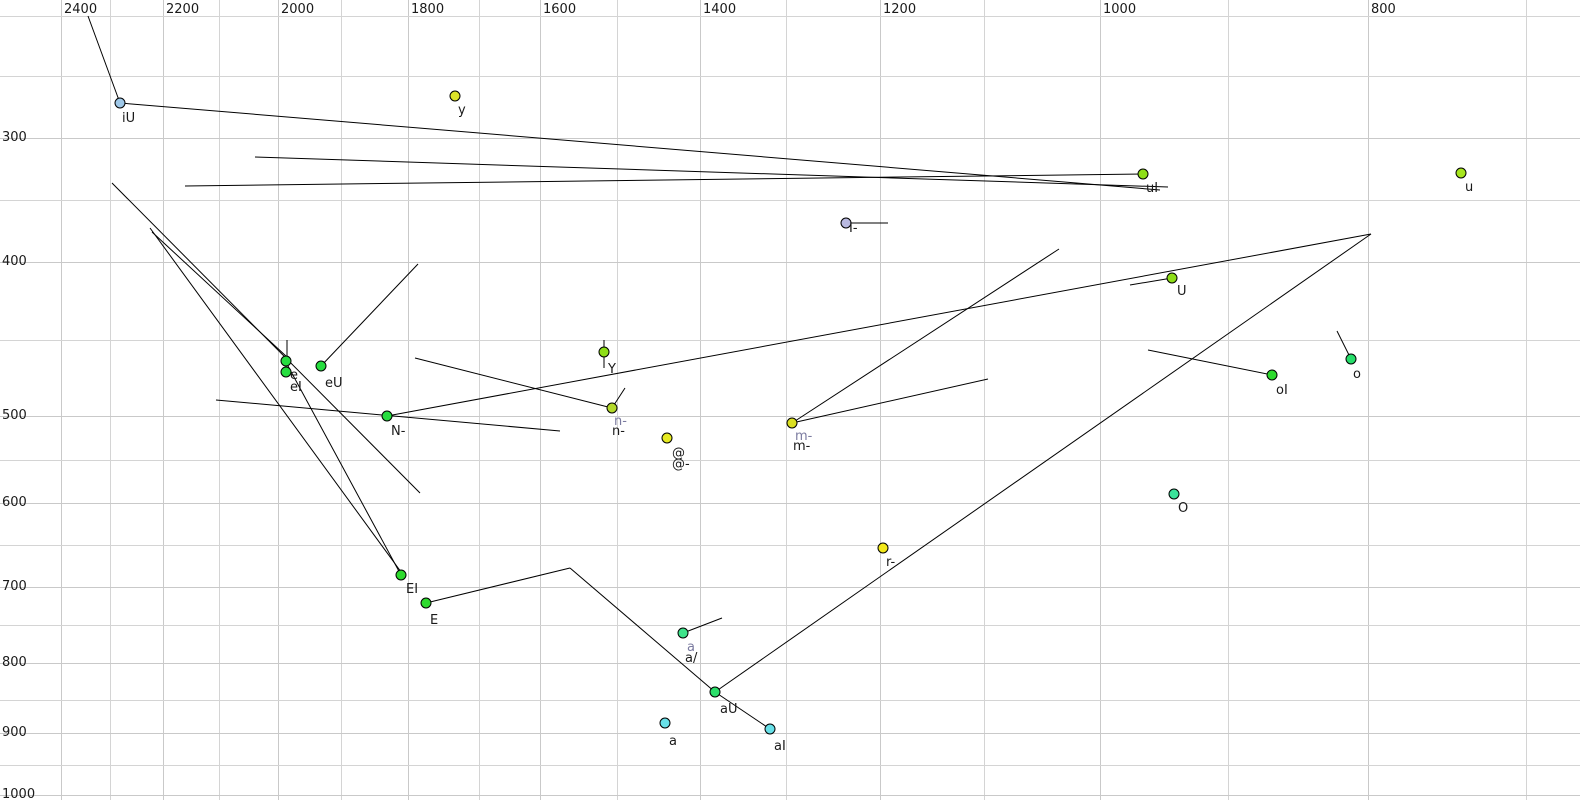 The height and width of the screenshot is (800, 1580). What do you see at coordinates (729, 709) in the screenshot?
I see `data-point-label: aU` at bounding box center [729, 709].